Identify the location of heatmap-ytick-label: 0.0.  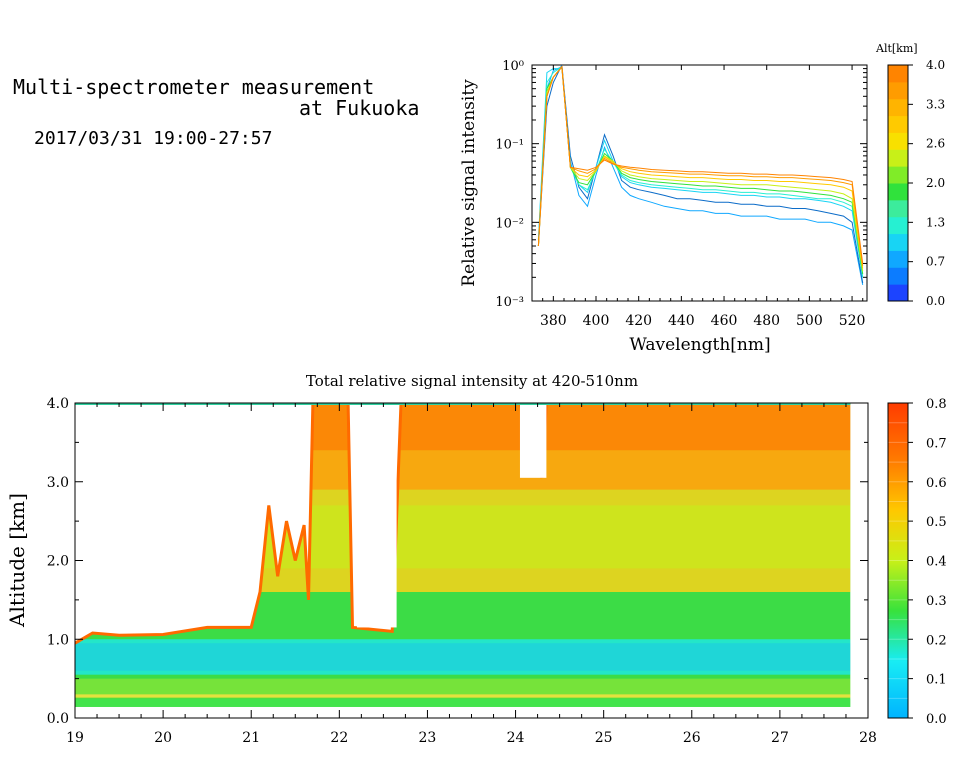
(58, 719).